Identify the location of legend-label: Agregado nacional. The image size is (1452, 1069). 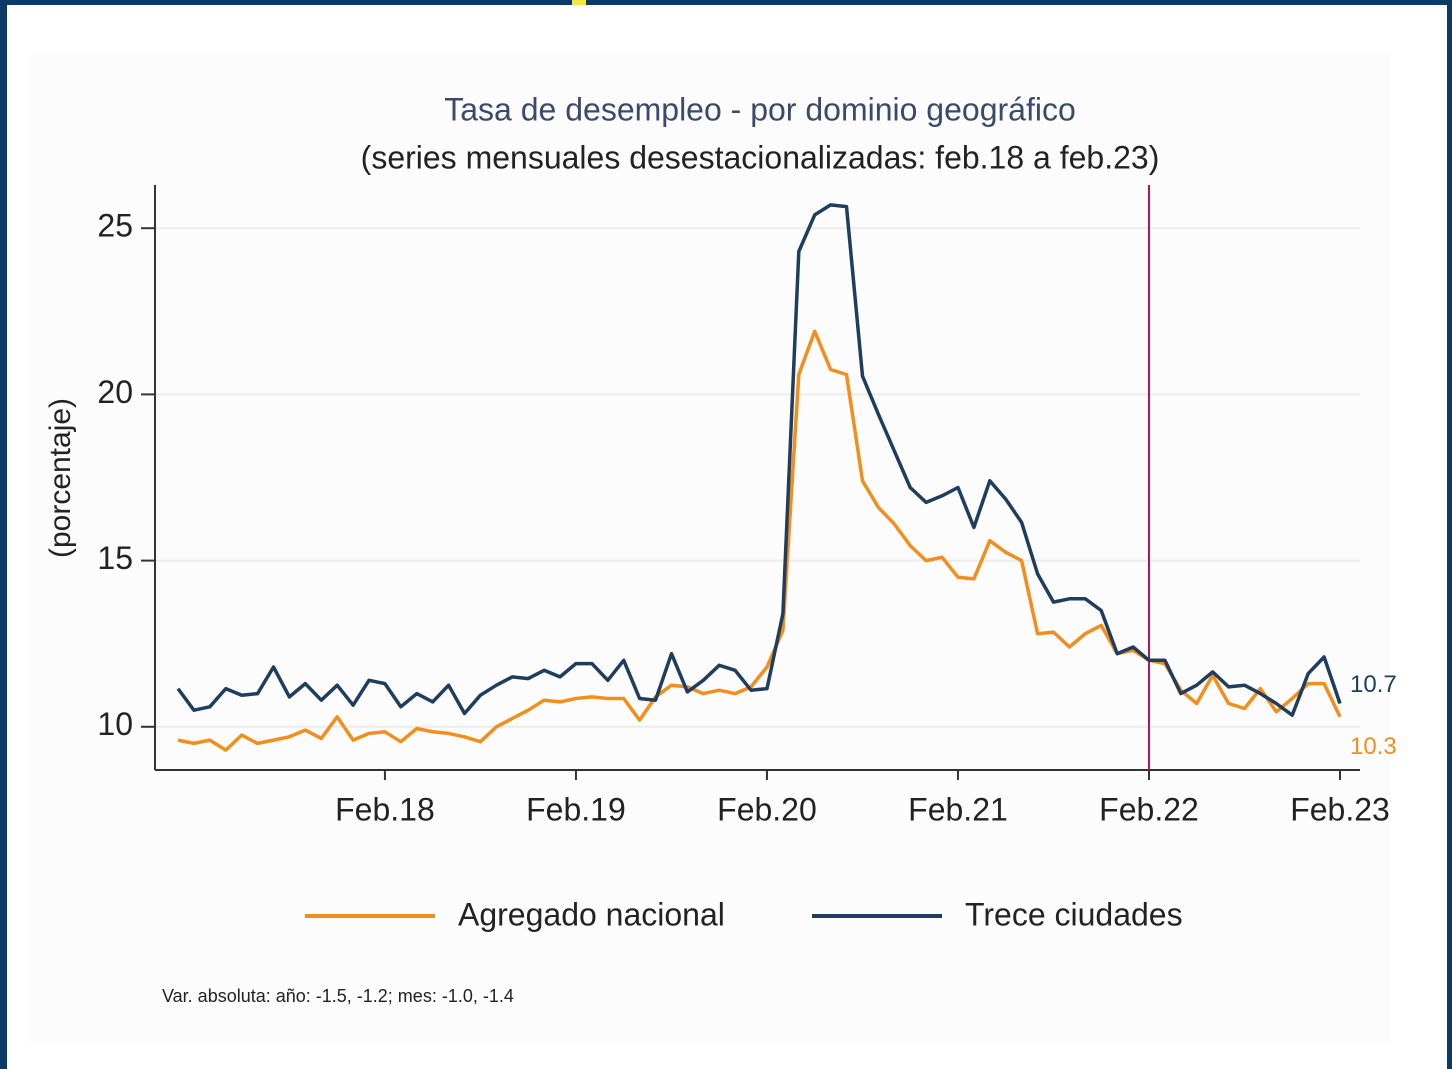
(591, 914).